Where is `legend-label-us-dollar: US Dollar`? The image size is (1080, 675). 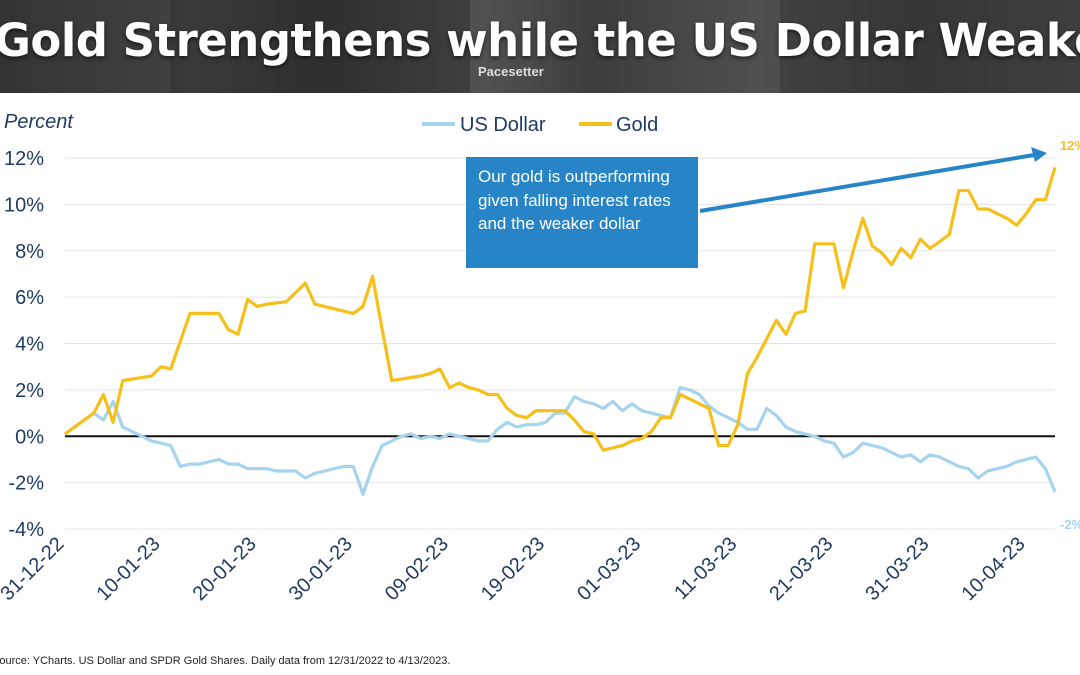
legend-label-us-dollar: US Dollar is located at coordinates (503, 125).